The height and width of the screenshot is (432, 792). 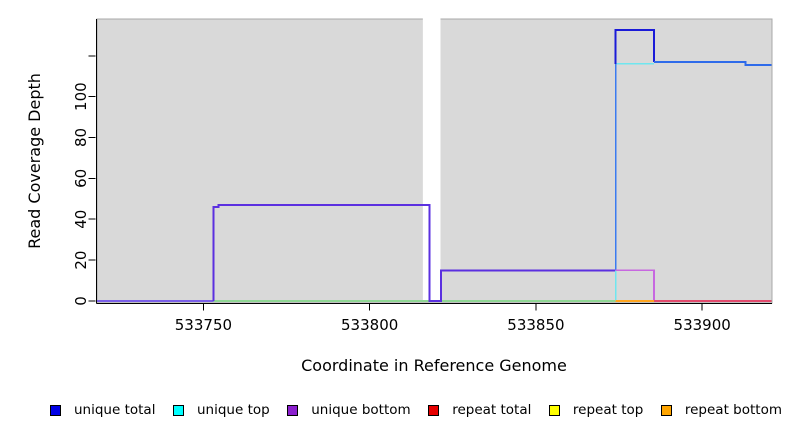 I want to click on legend-swatch-icon-unique-top, so click(x=178, y=410).